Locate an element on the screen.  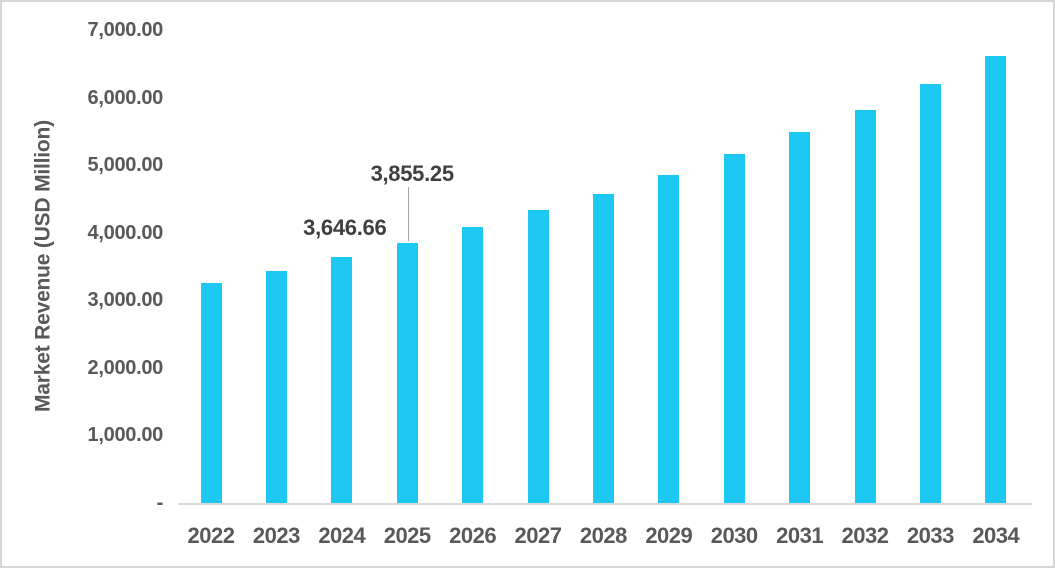
y-tick-label: 6,000.00 is located at coordinates (125, 97).